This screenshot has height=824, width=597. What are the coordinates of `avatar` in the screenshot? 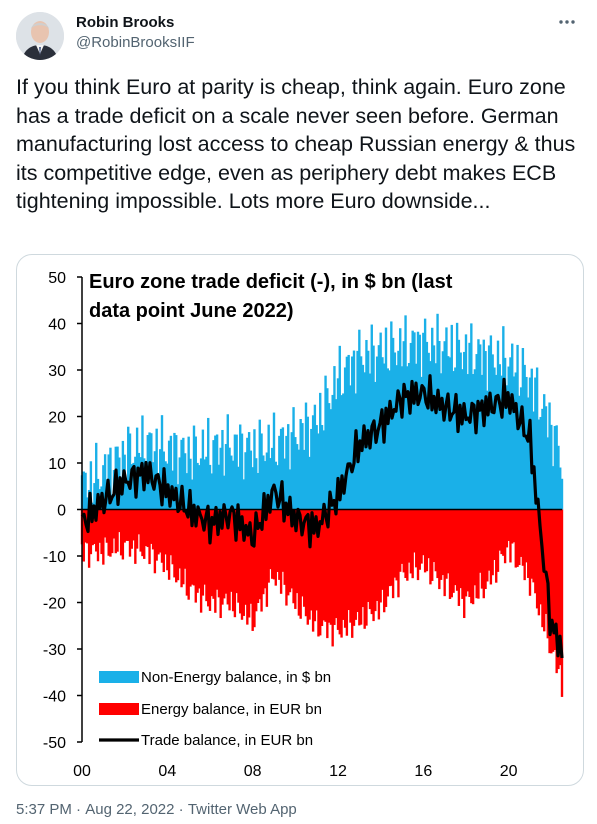 It's located at (40, 36).